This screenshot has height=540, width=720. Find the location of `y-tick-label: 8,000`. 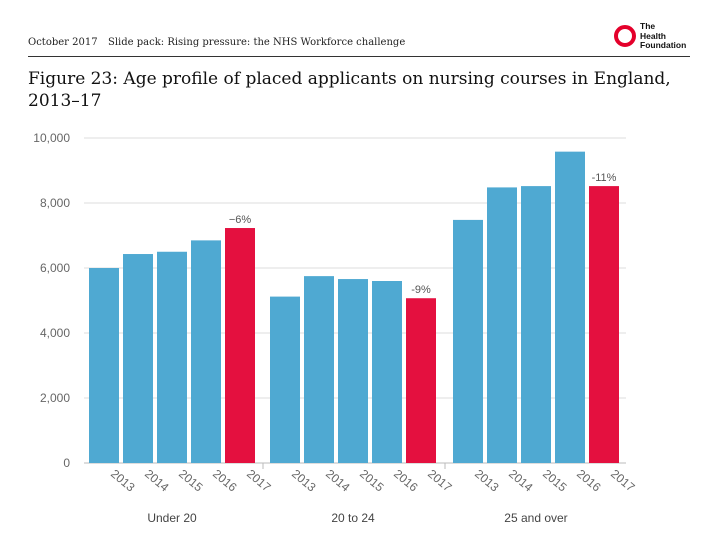

y-tick-label: 8,000 is located at coordinates (55, 203).